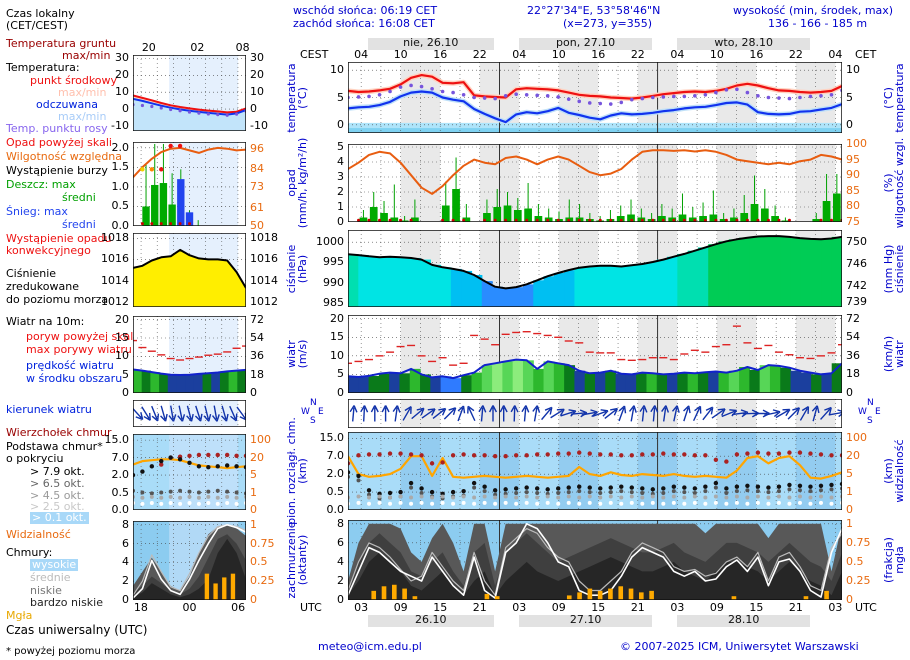  What do you see at coordinates (189, 354) in the screenshot?
I see `panel-wind` at bounding box center [189, 354].